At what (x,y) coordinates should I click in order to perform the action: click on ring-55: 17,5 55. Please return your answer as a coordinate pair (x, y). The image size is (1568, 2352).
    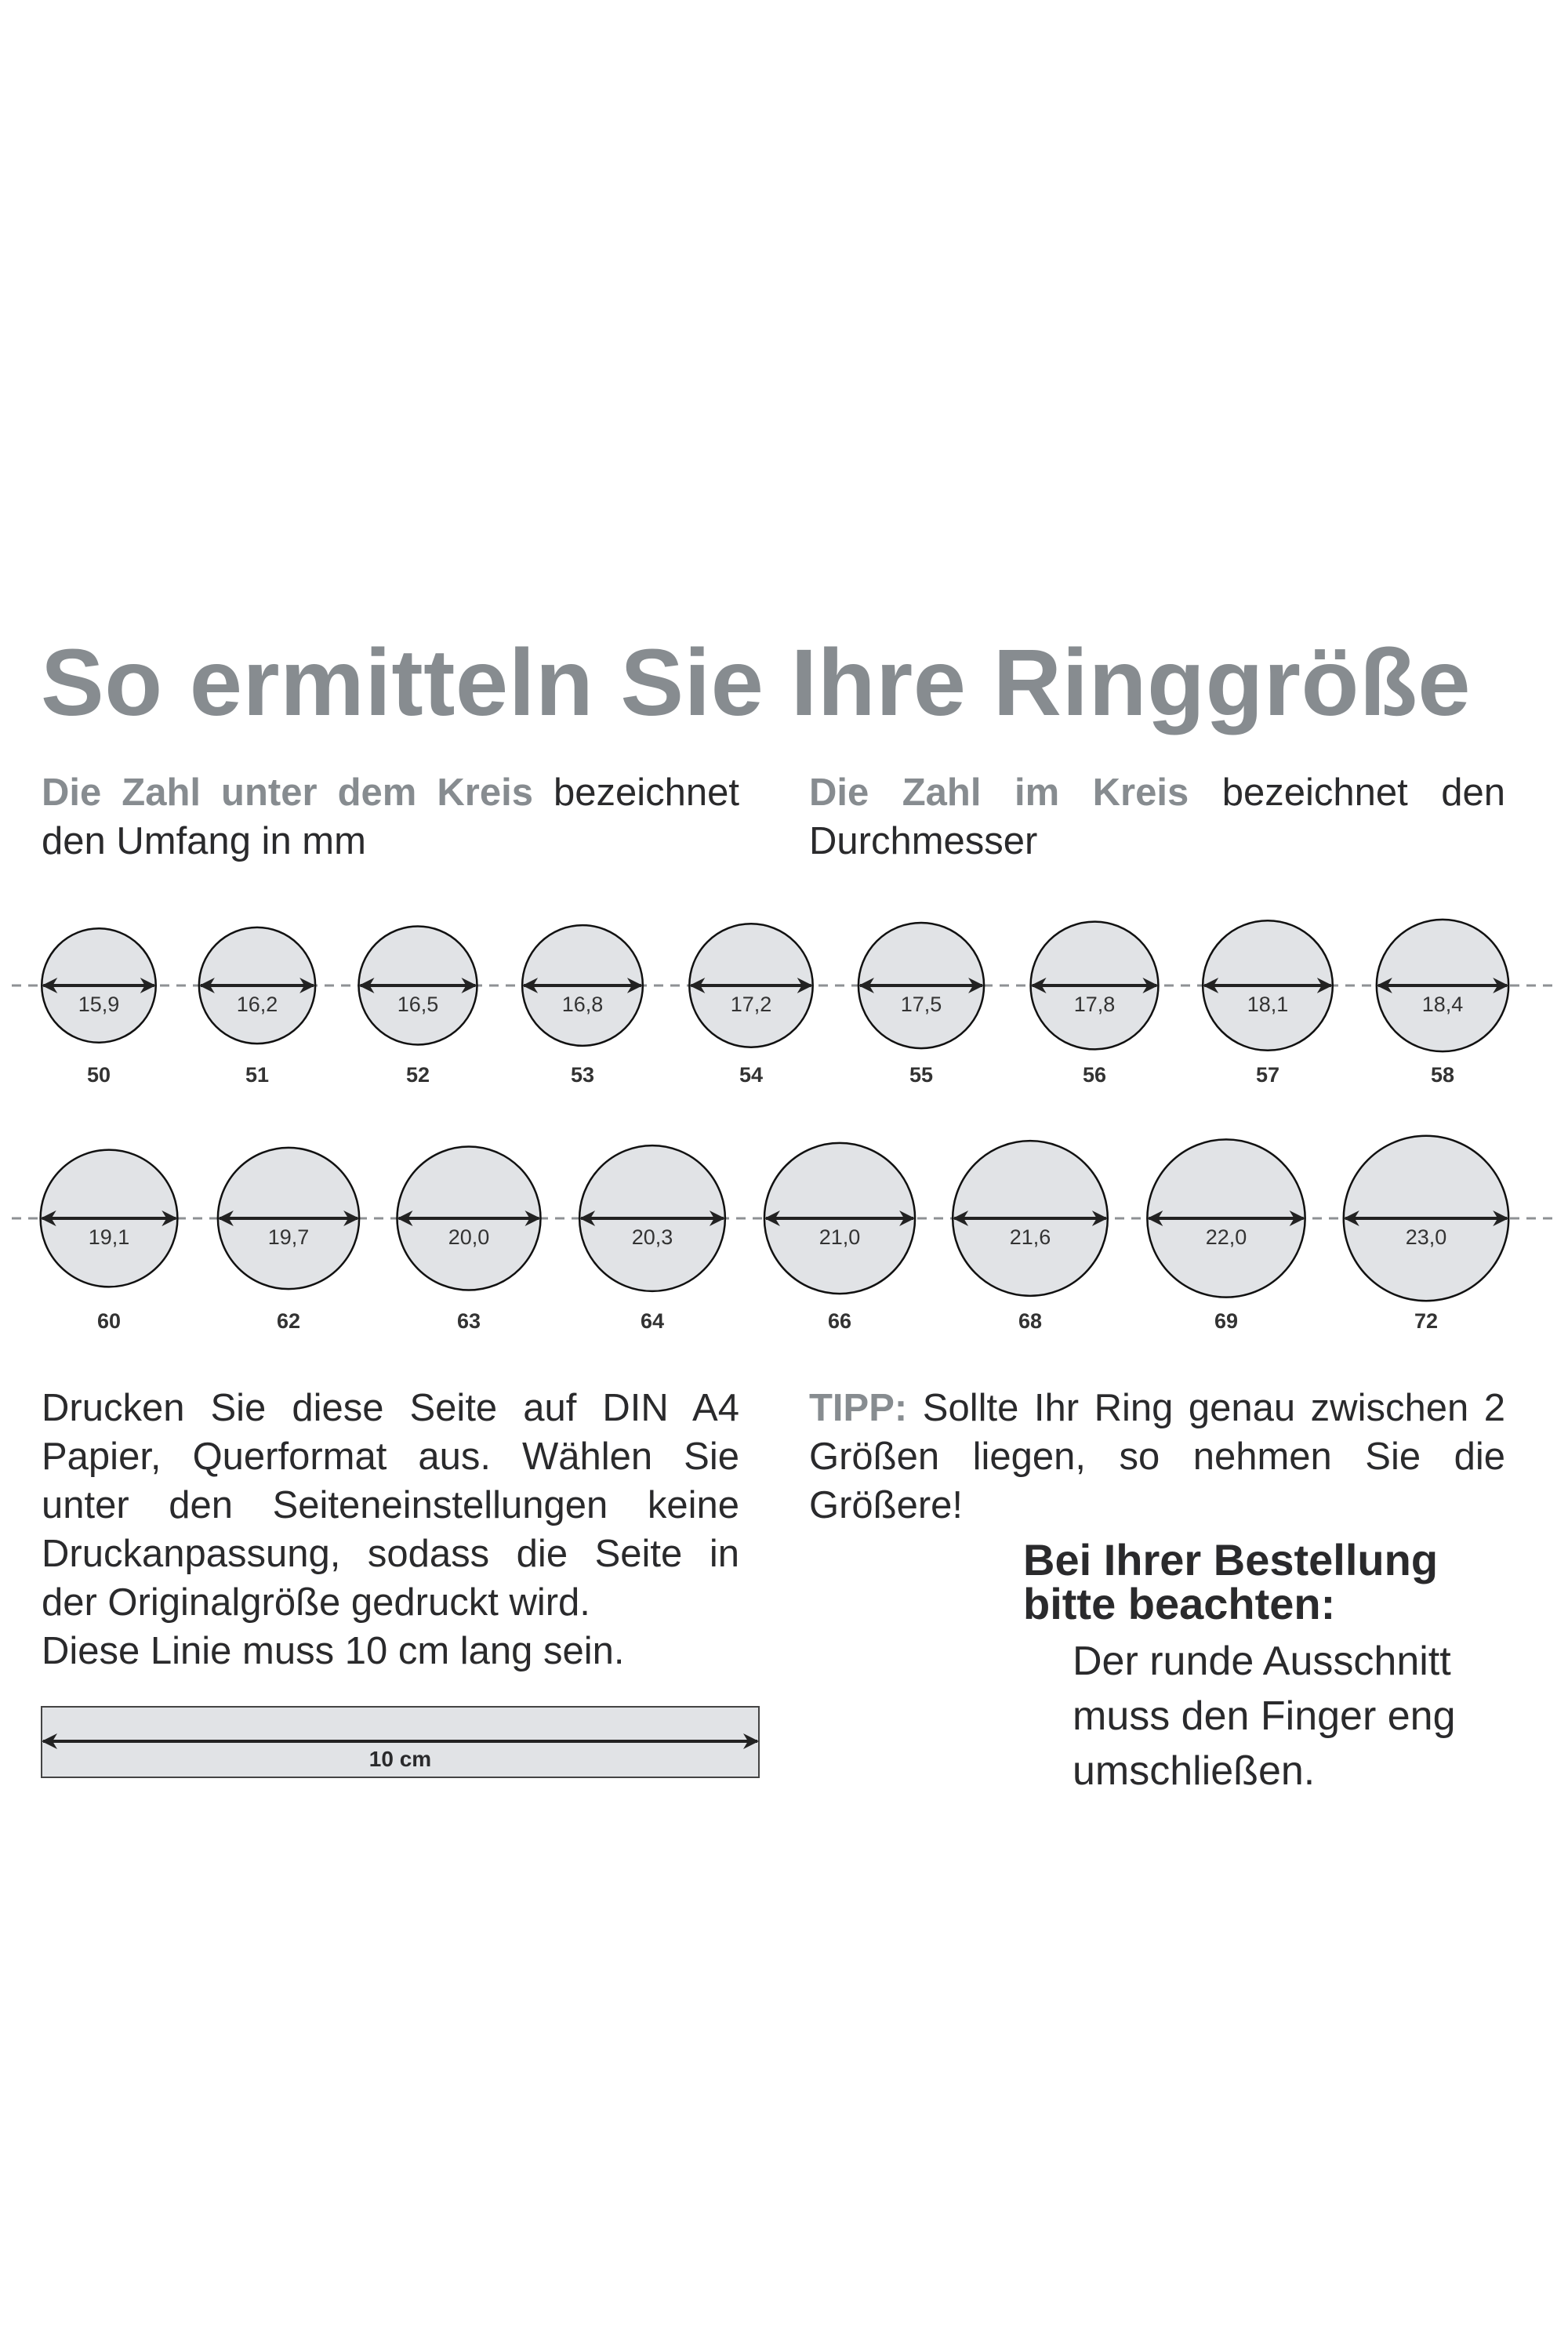
    Looking at the image, I should click on (921, 1004).